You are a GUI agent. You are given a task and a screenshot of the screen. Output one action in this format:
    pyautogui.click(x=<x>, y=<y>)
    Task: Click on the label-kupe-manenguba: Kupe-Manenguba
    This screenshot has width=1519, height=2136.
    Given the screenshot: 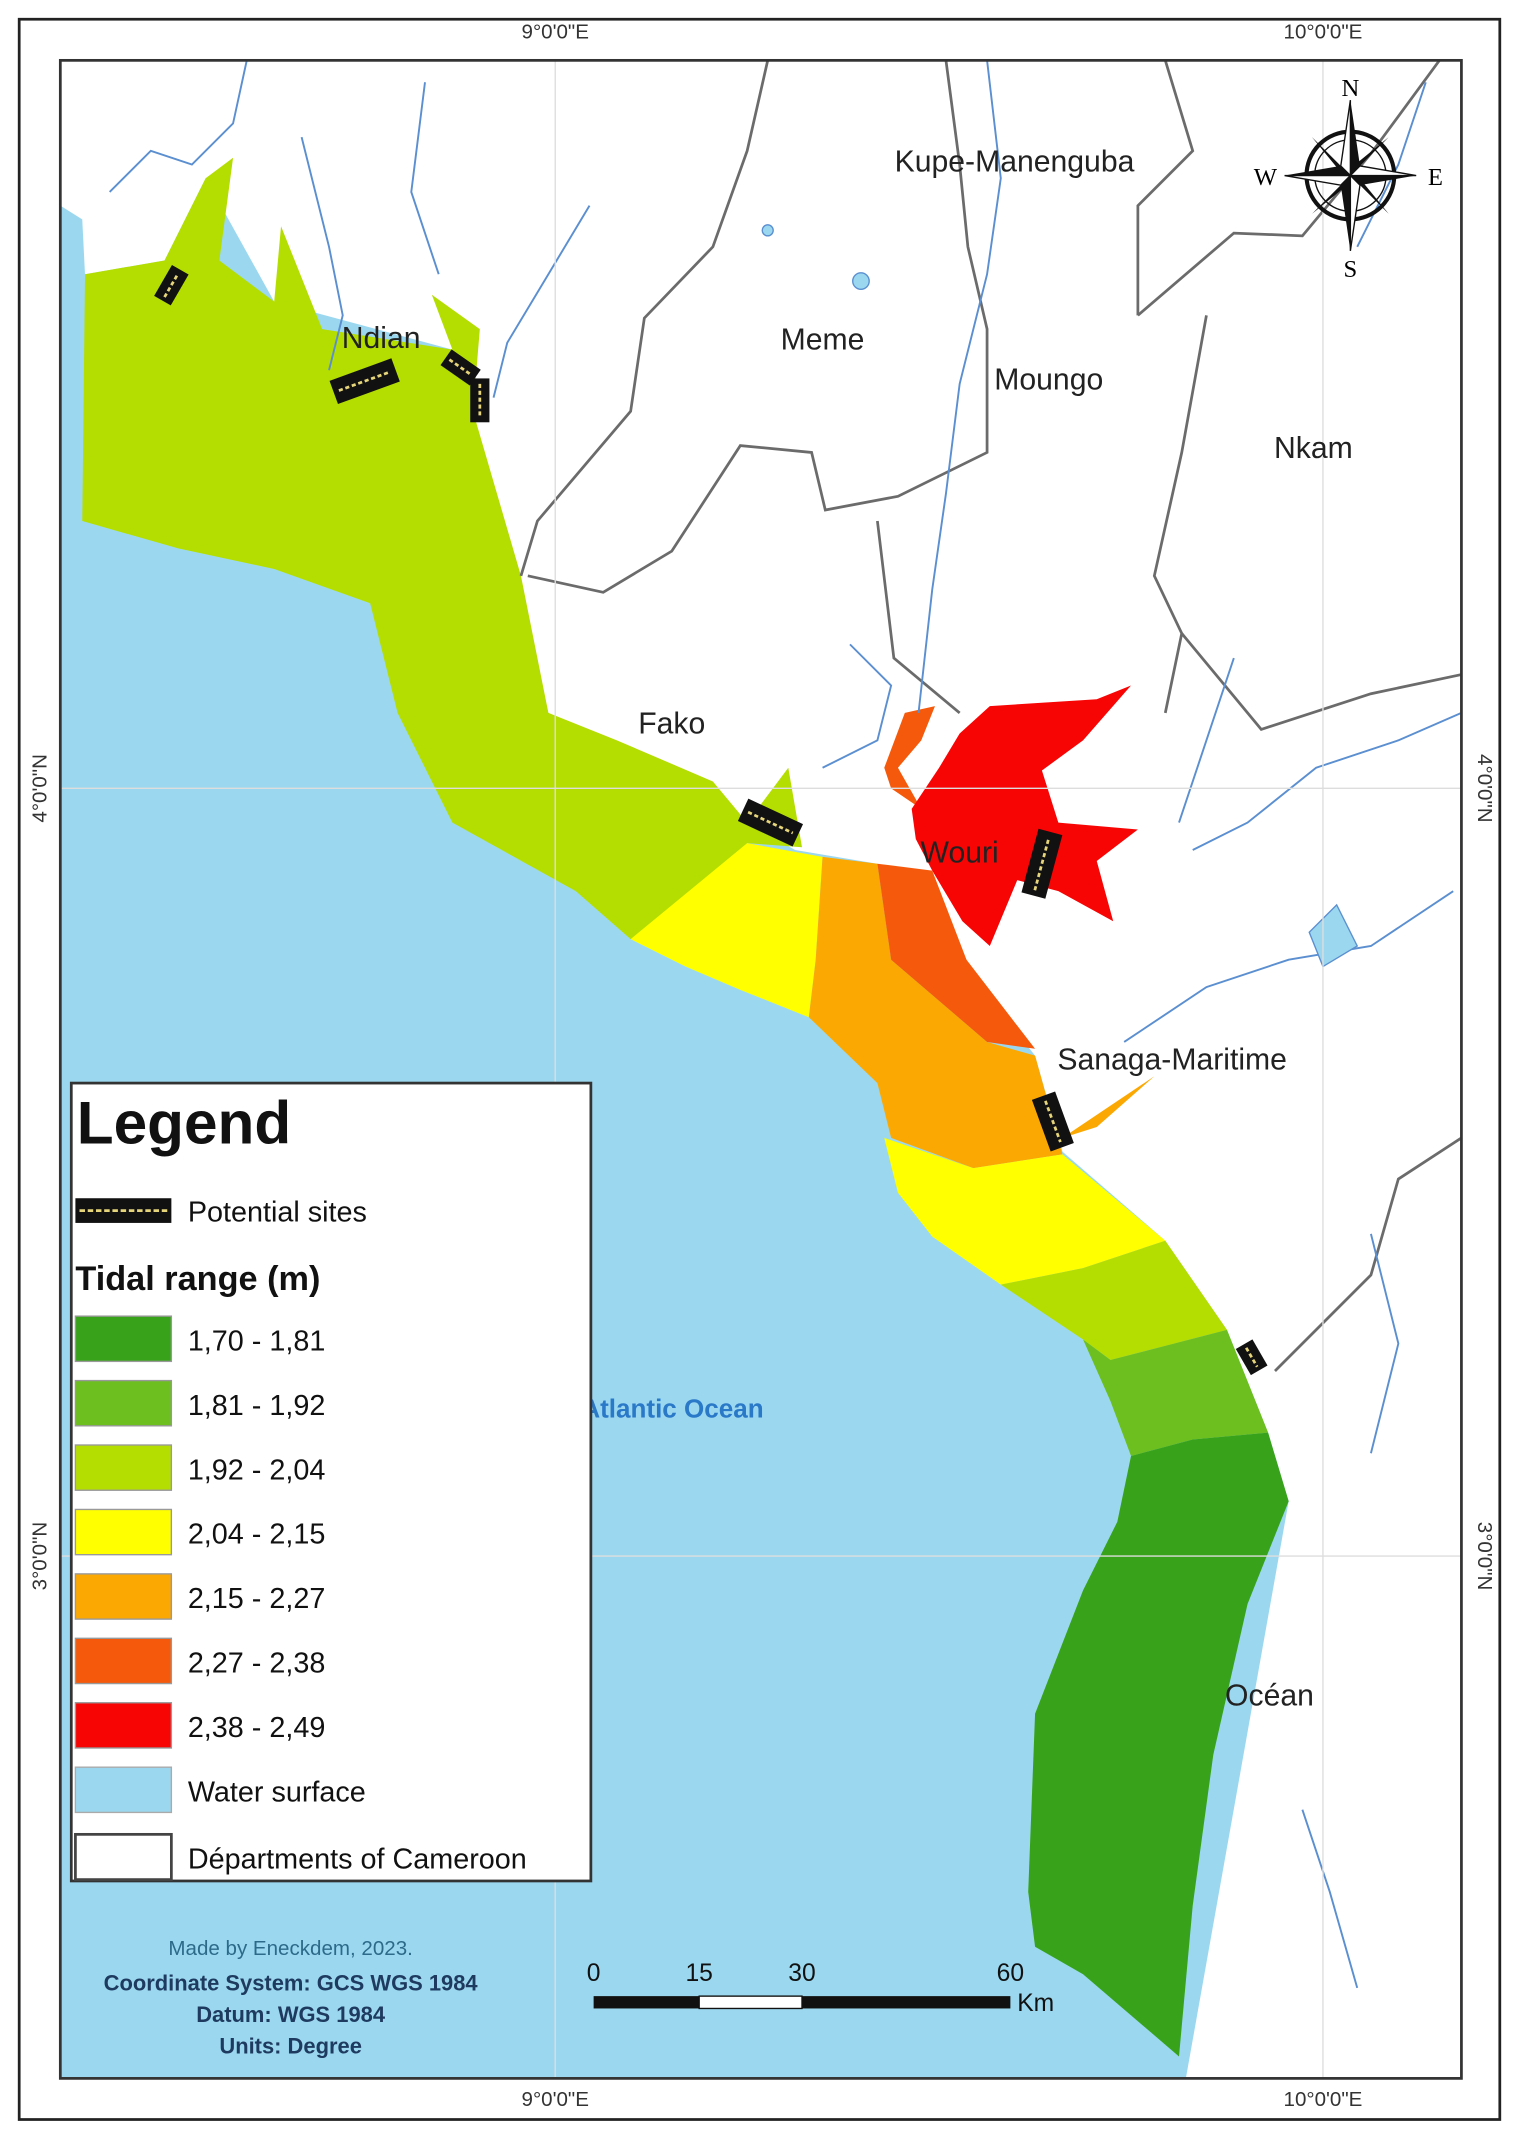 What is the action you would take?
    pyautogui.click(x=1015, y=161)
    